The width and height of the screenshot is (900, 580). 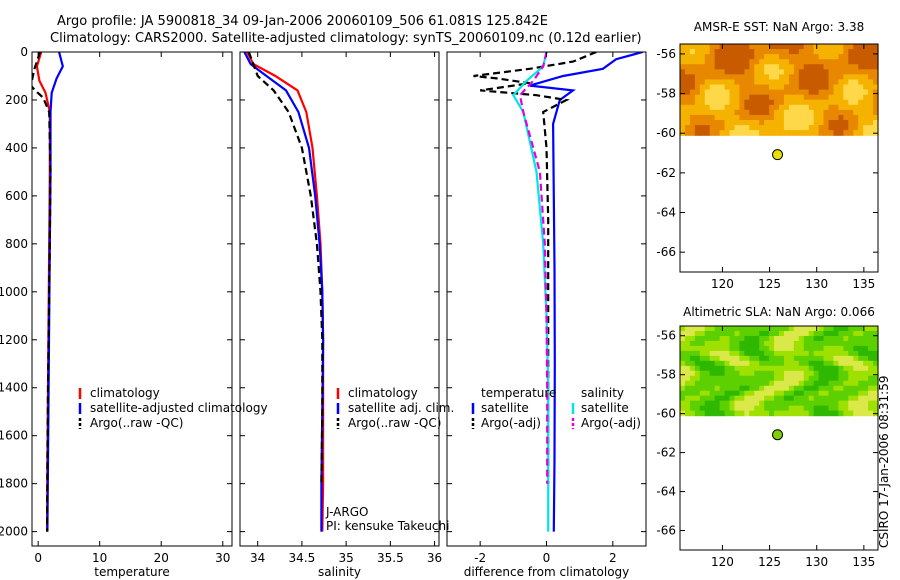 I want to click on salinity-xtick-label: 34, so click(x=257, y=558).